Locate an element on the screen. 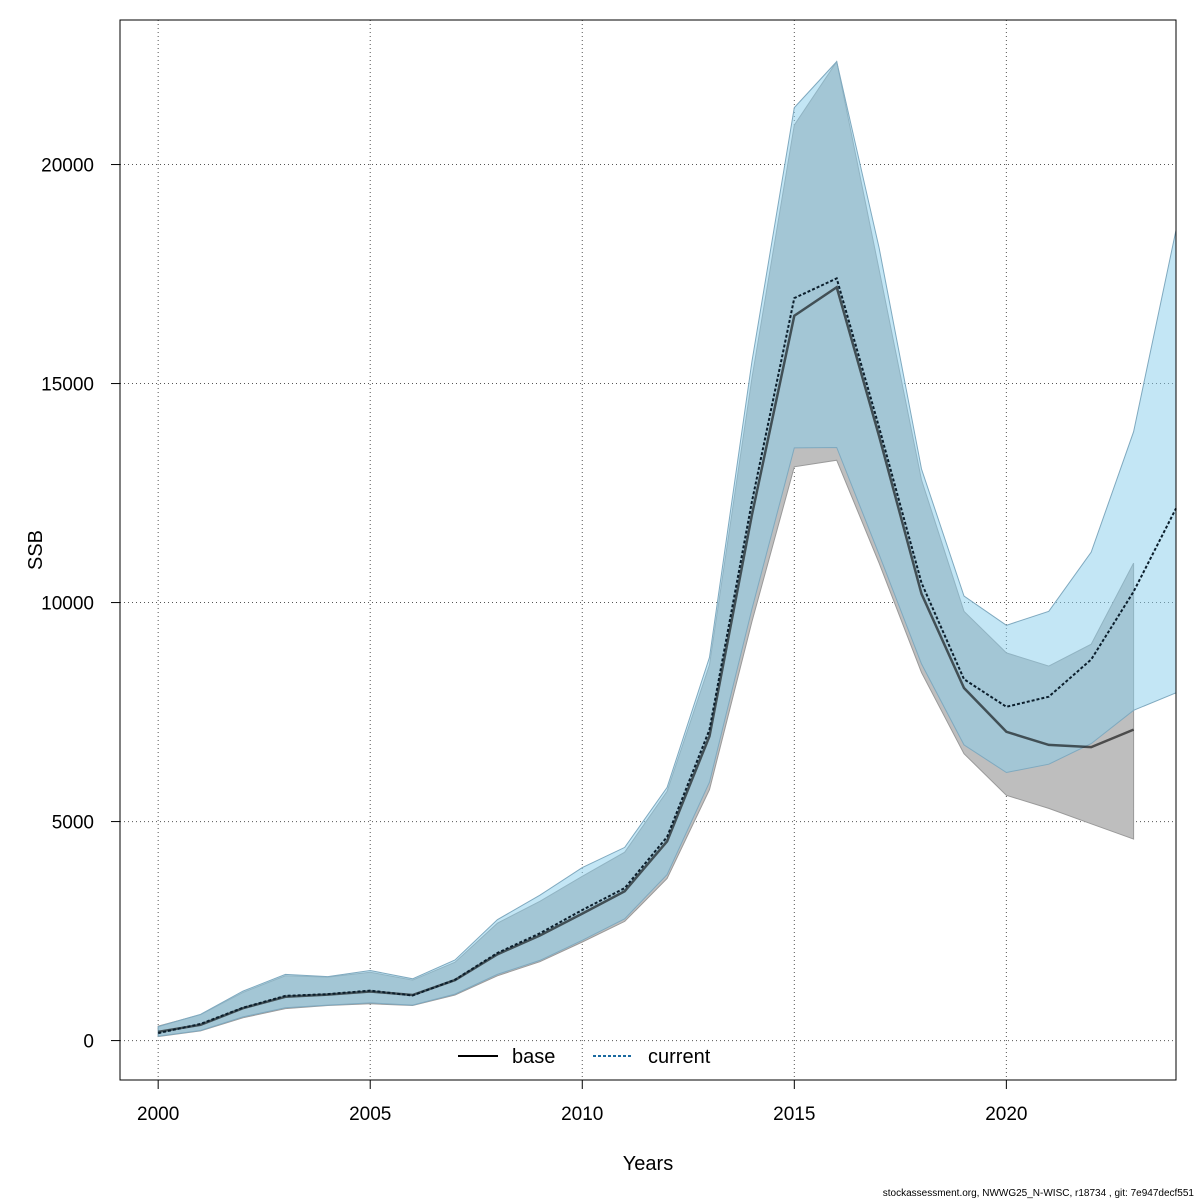 The image size is (1200, 1200). legend: base current is located at coordinates (584, 1057).